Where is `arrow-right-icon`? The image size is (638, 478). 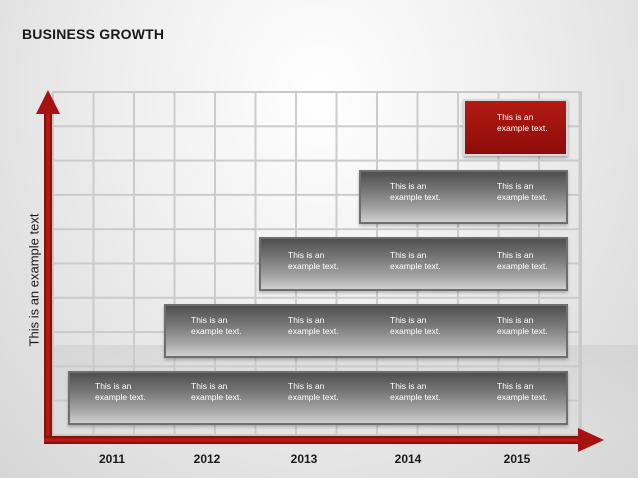 arrow-right-icon is located at coordinates (591, 440).